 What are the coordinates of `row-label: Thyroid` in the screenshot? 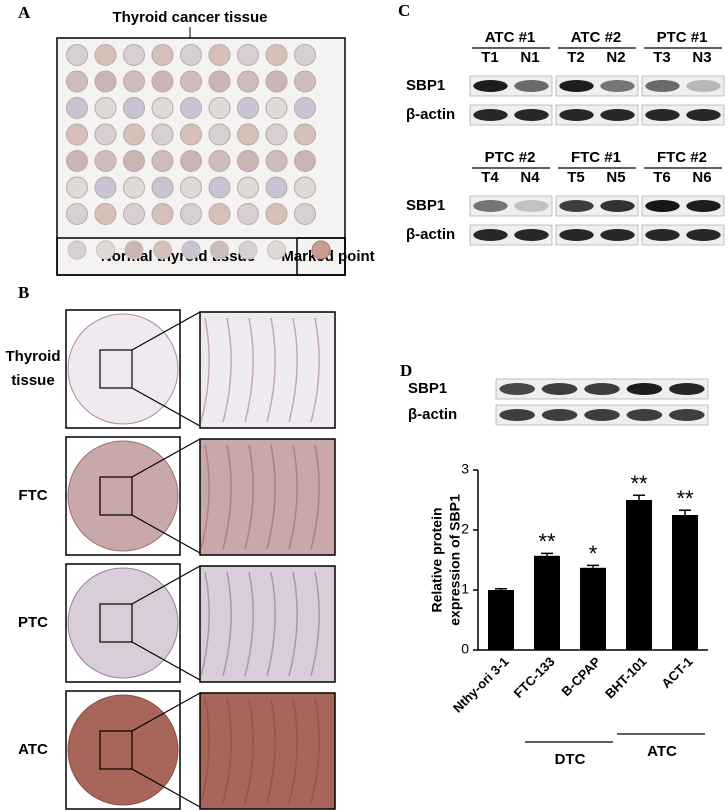 It's located at (33, 356).